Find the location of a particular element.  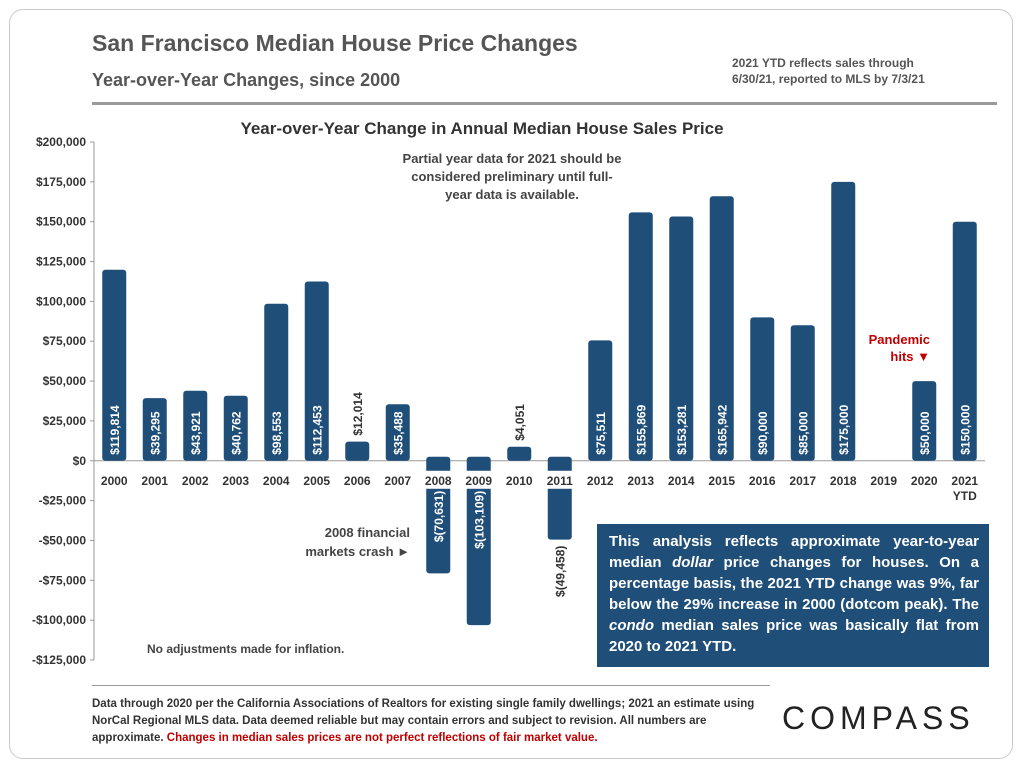

data-label-2017: $85,000 is located at coordinates (804, 433).